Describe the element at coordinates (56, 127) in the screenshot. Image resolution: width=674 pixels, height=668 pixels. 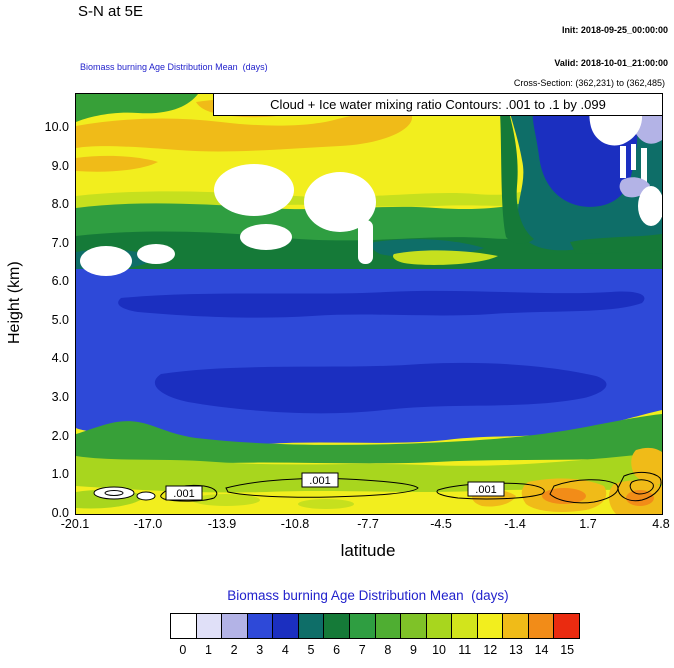
I see `y-tick: 10.0` at that location.